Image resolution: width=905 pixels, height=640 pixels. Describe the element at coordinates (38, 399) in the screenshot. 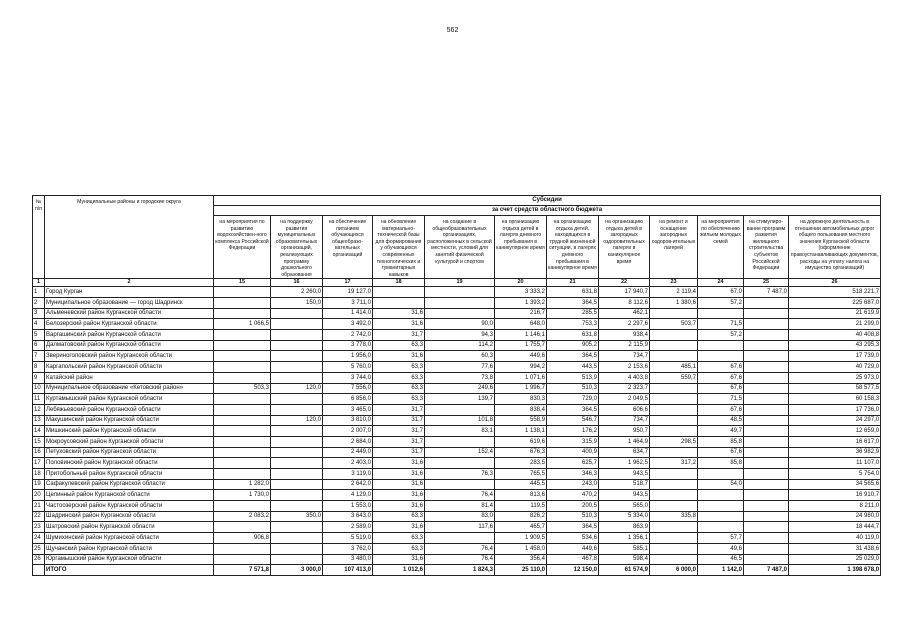

I see `row-number: 11` at that location.